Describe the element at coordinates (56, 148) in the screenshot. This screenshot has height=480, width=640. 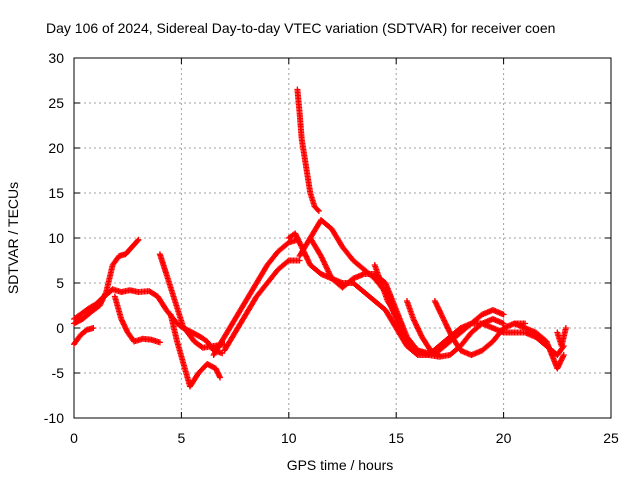
I see `y-tick-label: 20` at that location.